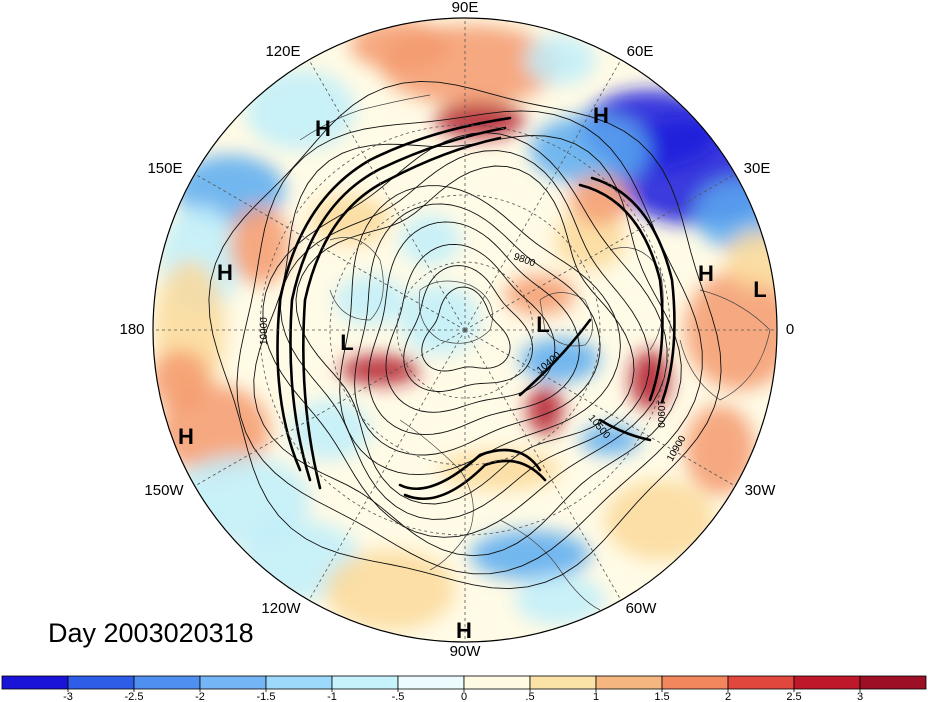 Image resolution: width=928 pixels, height=702 pixels. What do you see at coordinates (266, 696) in the screenshot?
I see `colorbar-tick-label: -1.5` at bounding box center [266, 696].